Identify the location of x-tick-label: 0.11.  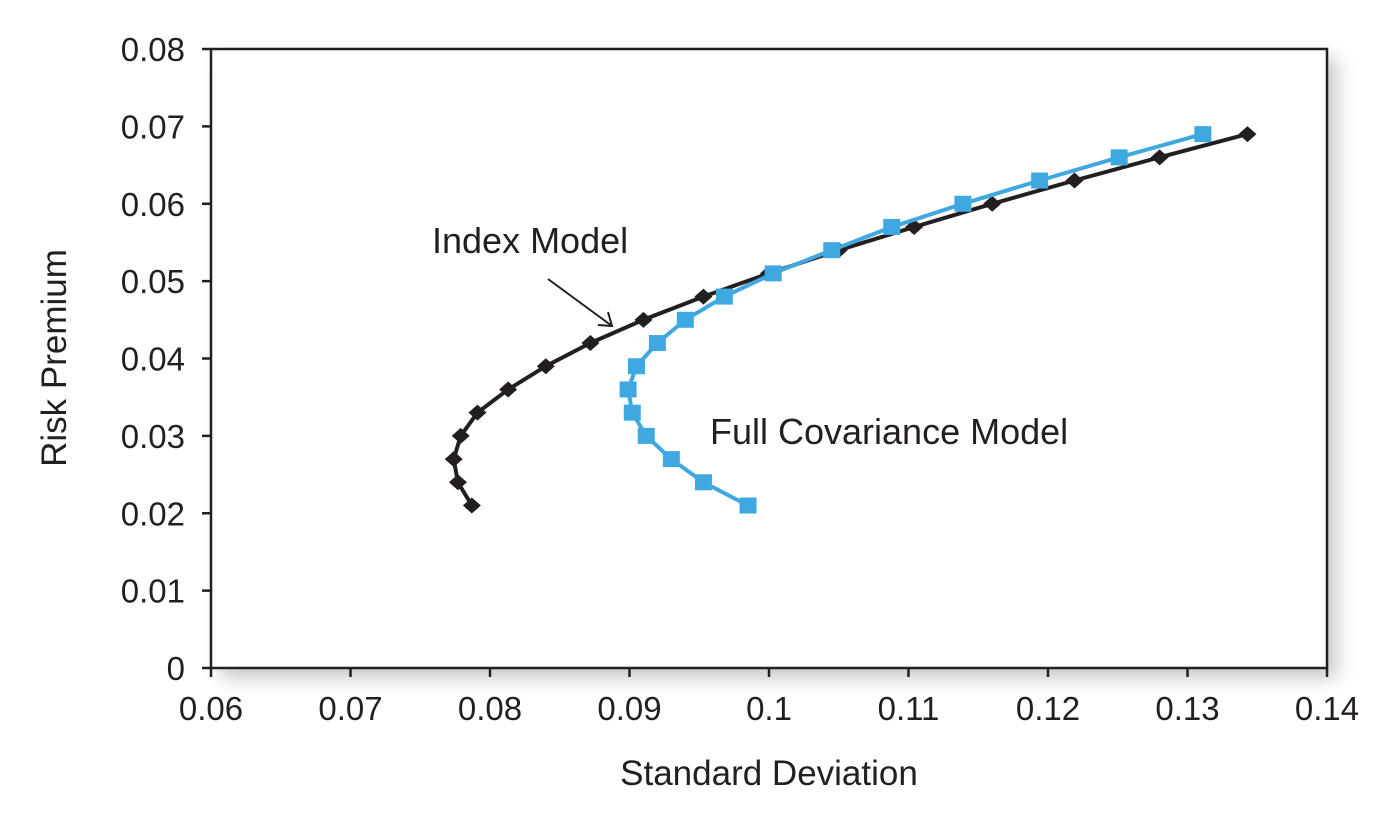
(909, 708).